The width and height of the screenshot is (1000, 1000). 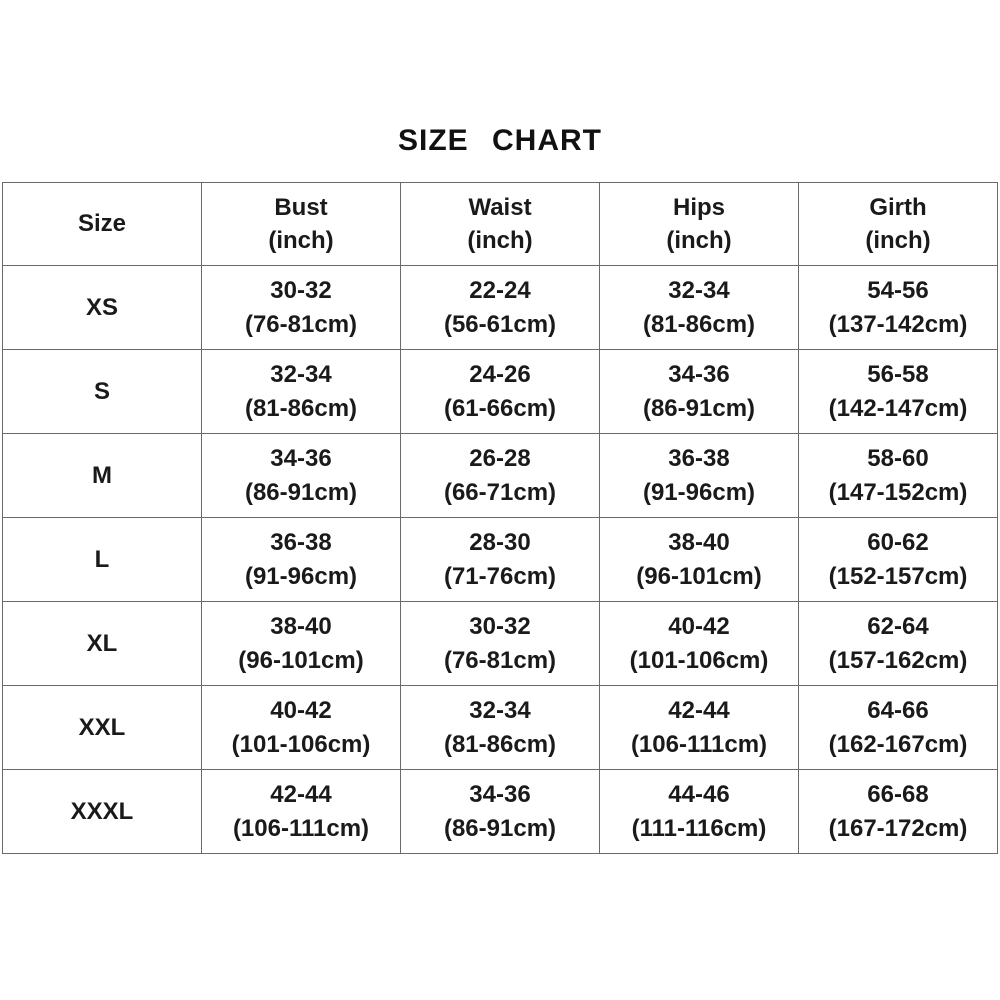 What do you see at coordinates (898, 627) in the screenshot?
I see `inch-range: 62-64` at bounding box center [898, 627].